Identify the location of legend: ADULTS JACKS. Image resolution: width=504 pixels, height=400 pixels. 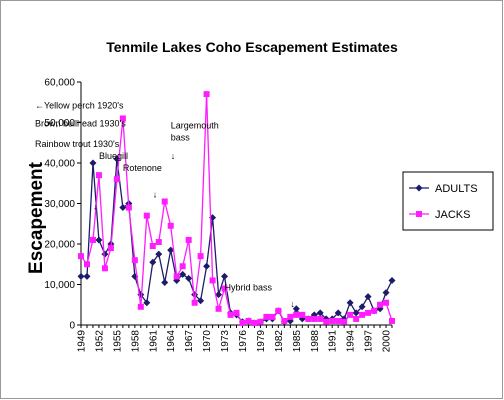
(448, 201).